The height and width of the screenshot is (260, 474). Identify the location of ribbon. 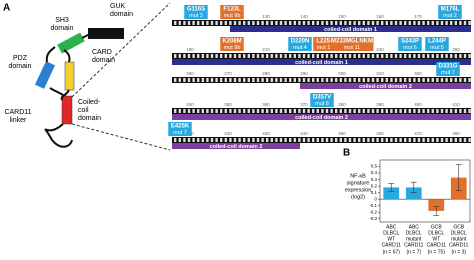
(321, 117).